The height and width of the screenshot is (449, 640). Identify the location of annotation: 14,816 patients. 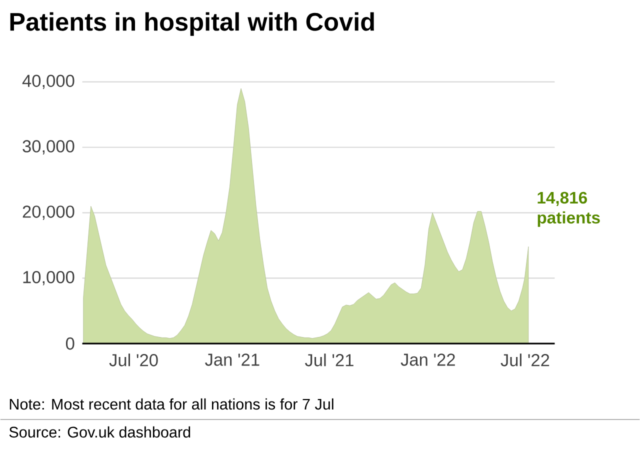
(569, 209).